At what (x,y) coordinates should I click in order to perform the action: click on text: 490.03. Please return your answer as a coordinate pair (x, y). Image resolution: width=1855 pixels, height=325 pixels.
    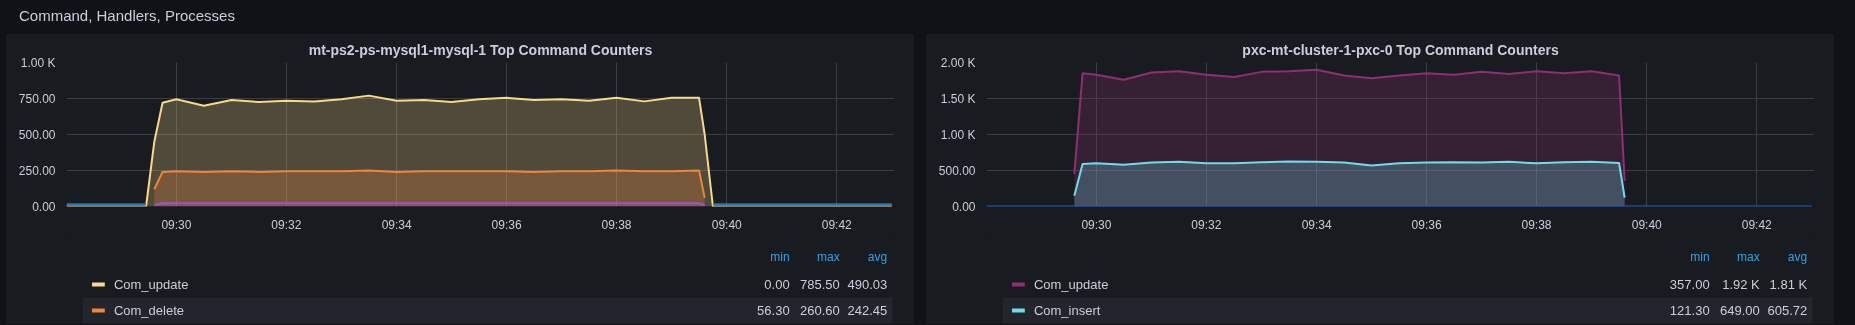
    Looking at the image, I should click on (867, 284).